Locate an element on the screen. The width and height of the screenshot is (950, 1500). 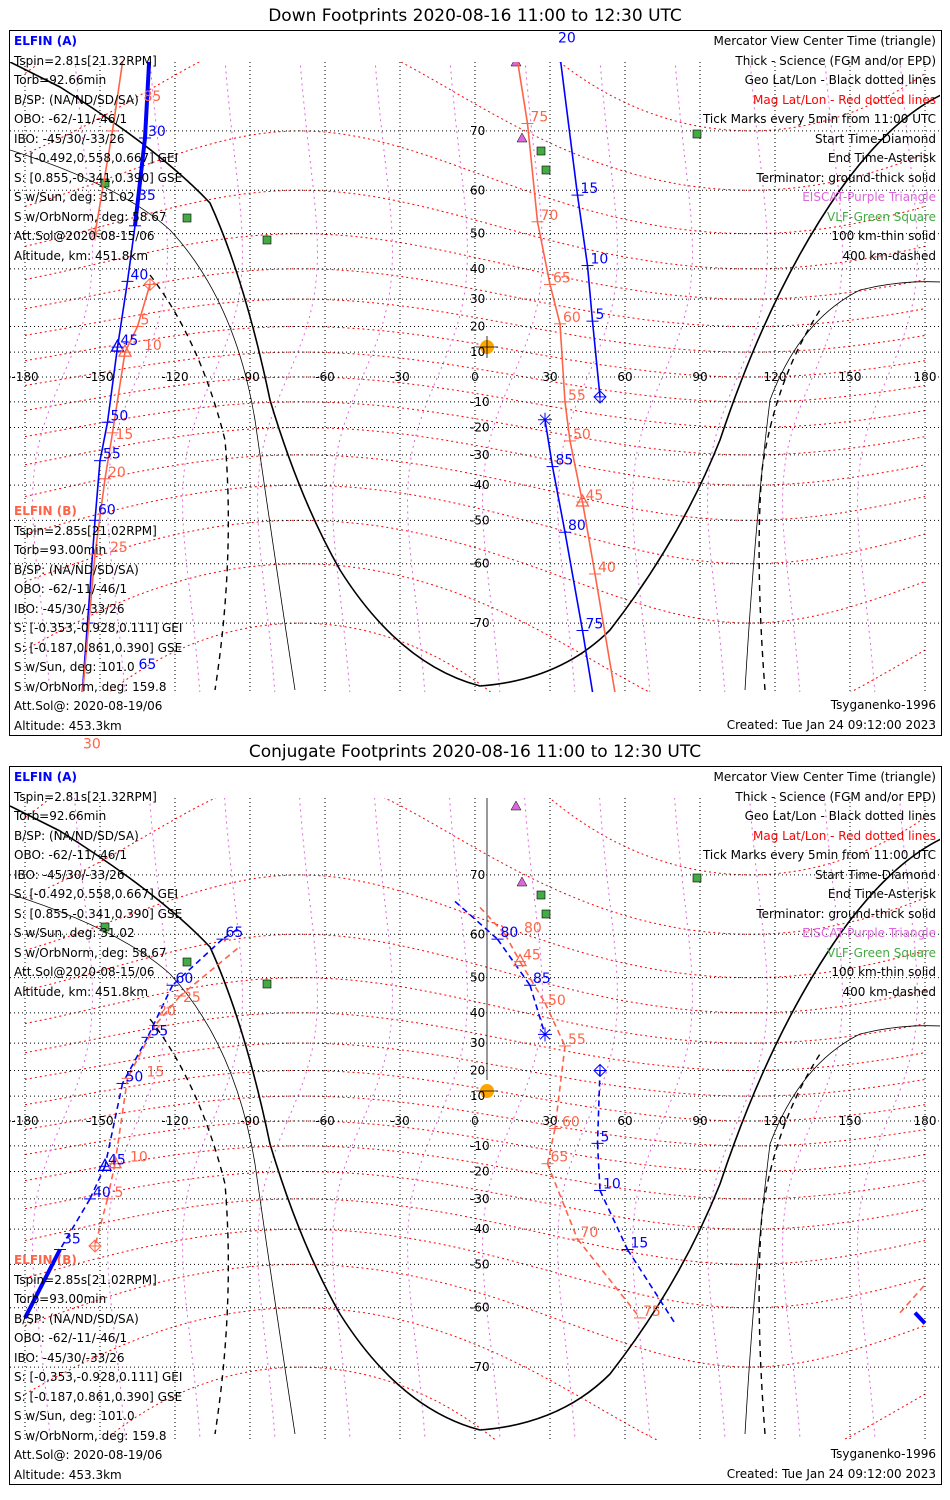
legend-item: Geo Lat/Lon - Black dotted lines is located at coordinates (840, 80).